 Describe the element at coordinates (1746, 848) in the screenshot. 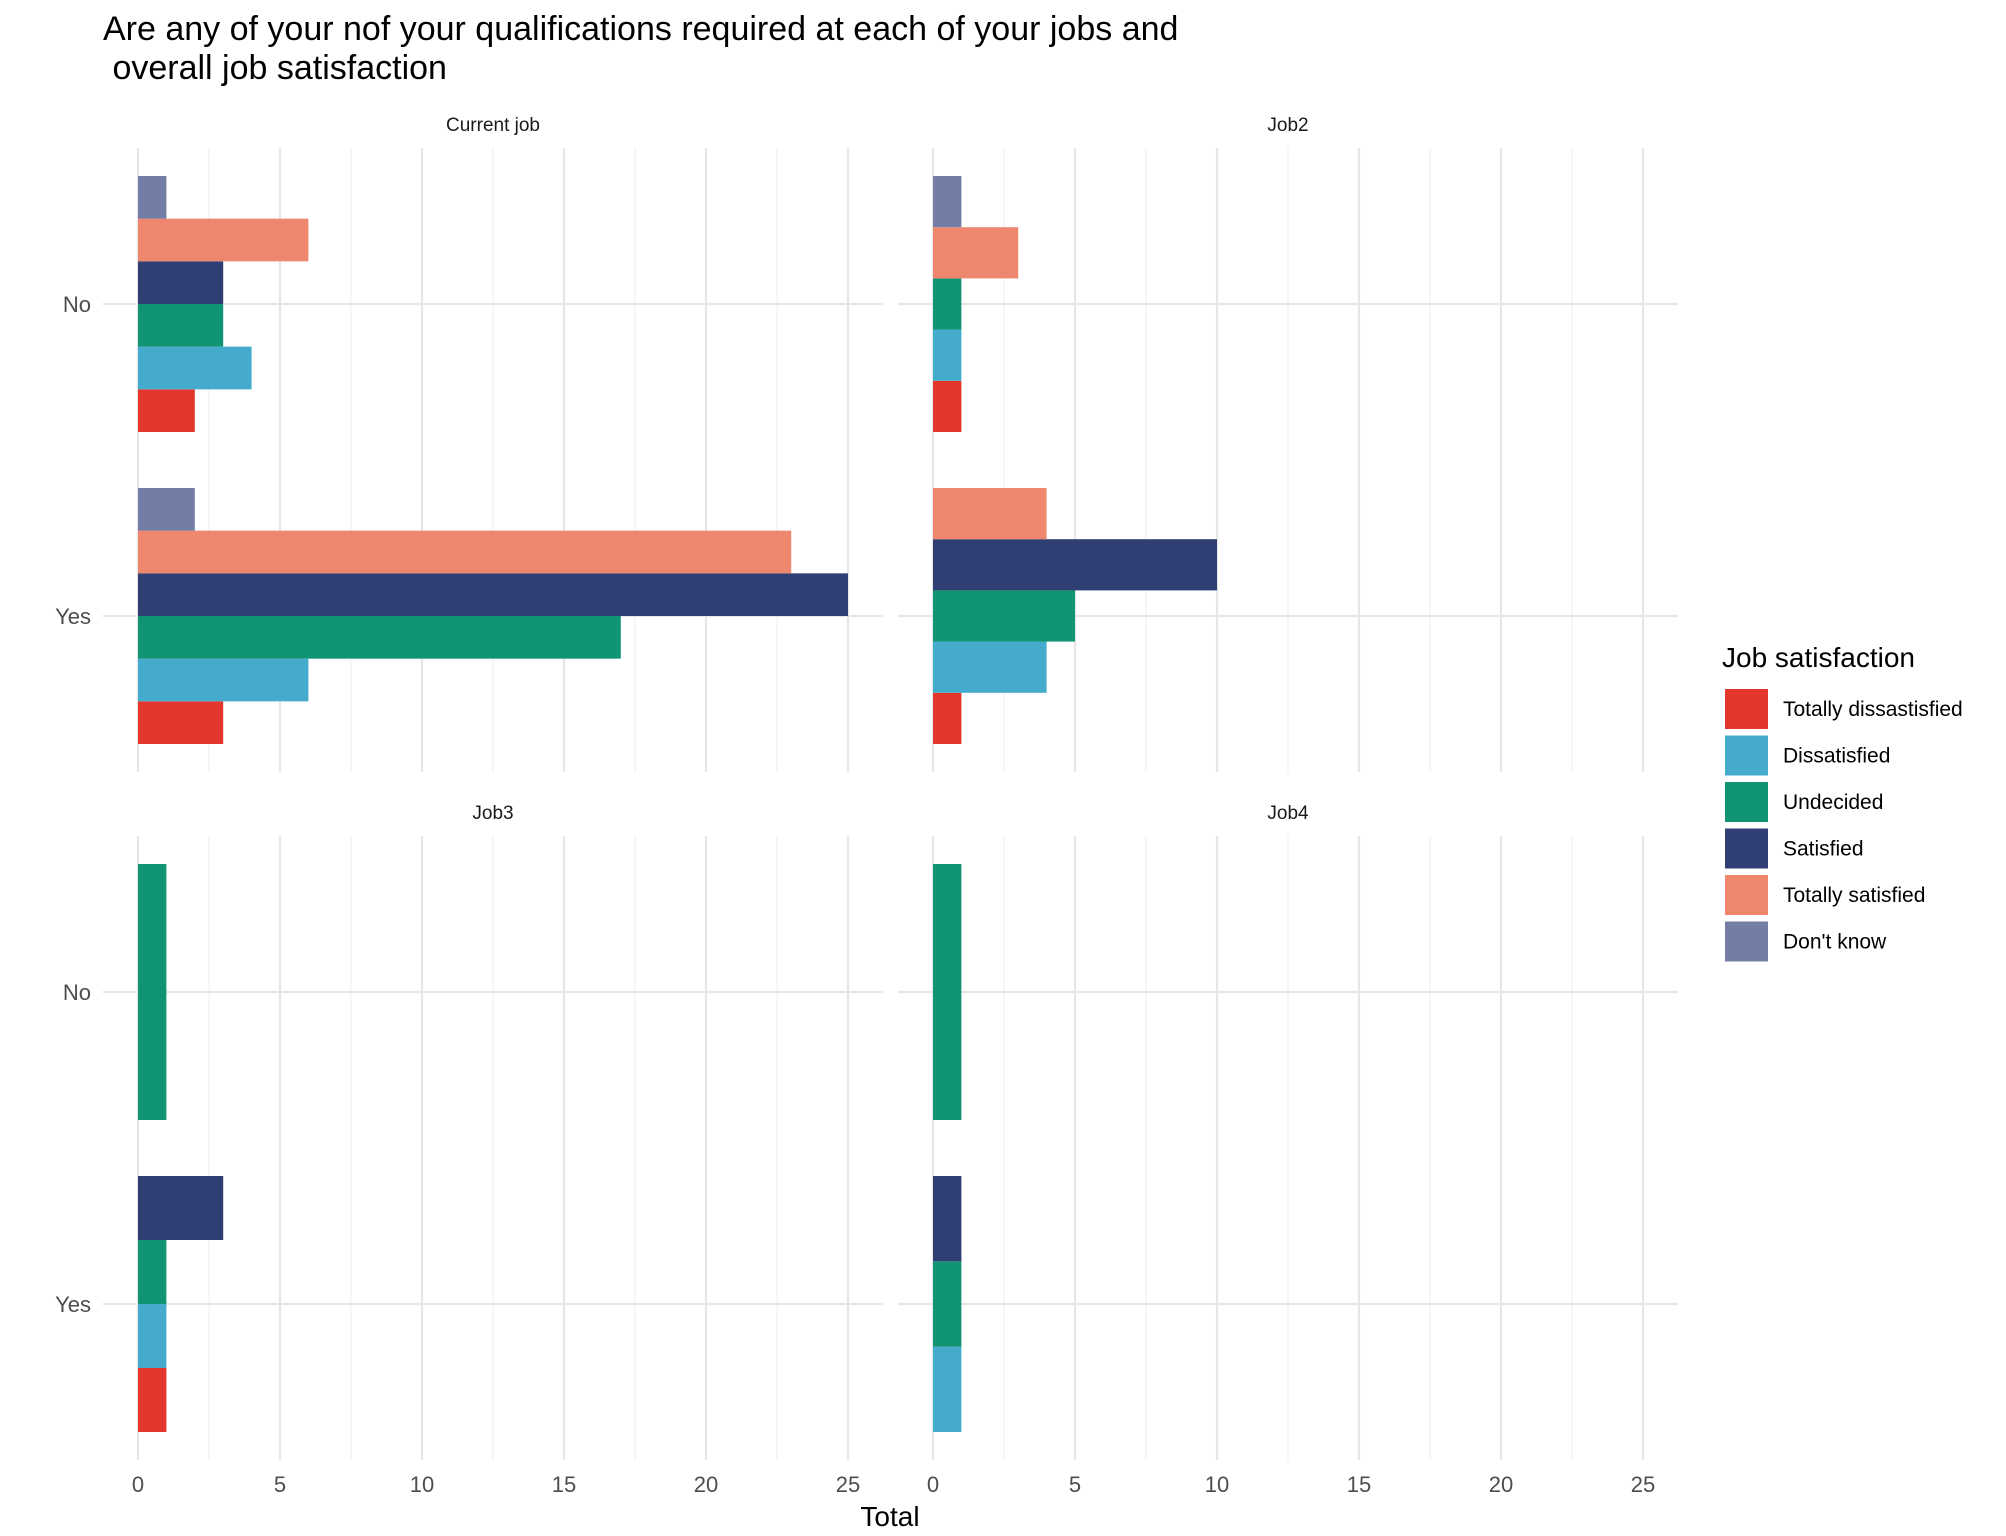

I see `legend-key-satisfied` at that location.